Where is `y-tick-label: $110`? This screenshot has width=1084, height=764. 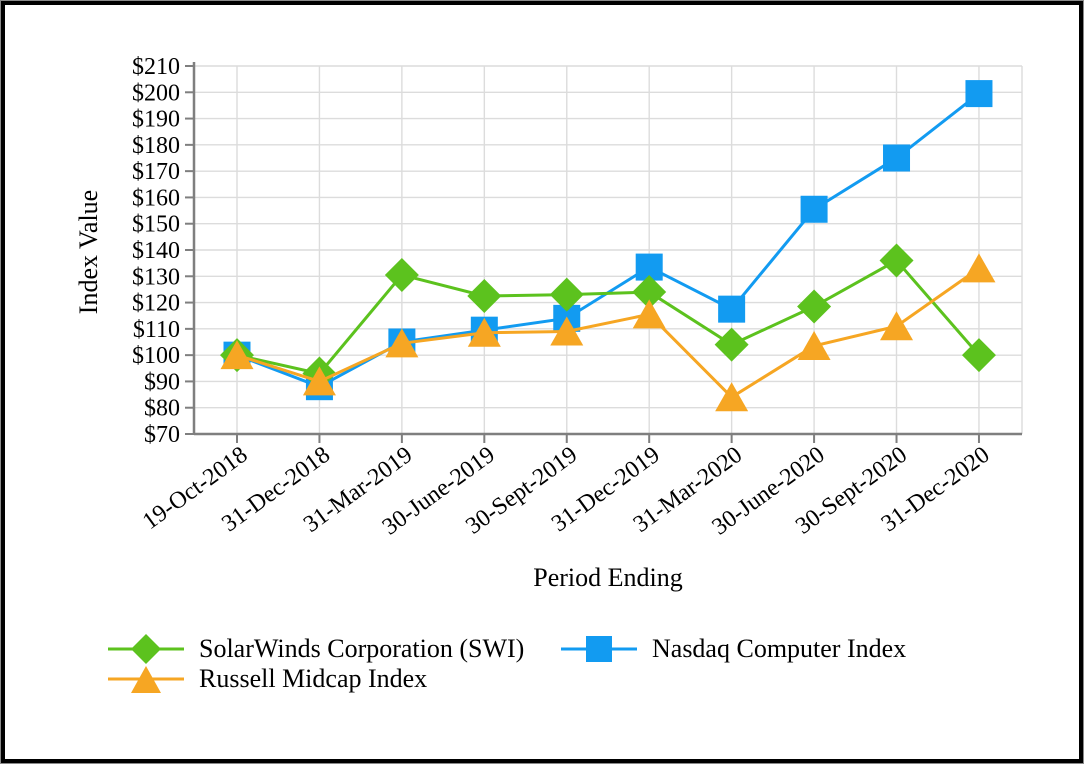
y-tick-label: $110 is located at coordinates (156, 330).